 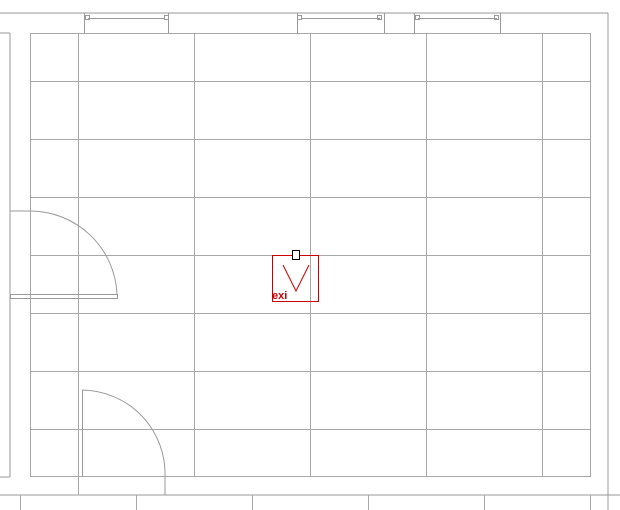 What do you see at coordinates (279, 296) in the screenshot?
I see `exit-sign-label: exi` at bounding box center [279, 296].